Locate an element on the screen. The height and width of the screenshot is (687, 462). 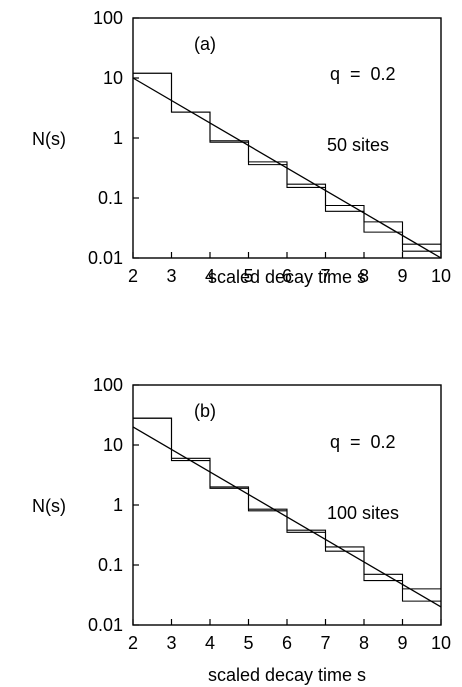
panel-a-y-tick-label: 10 is located at coordinates (113, 78).